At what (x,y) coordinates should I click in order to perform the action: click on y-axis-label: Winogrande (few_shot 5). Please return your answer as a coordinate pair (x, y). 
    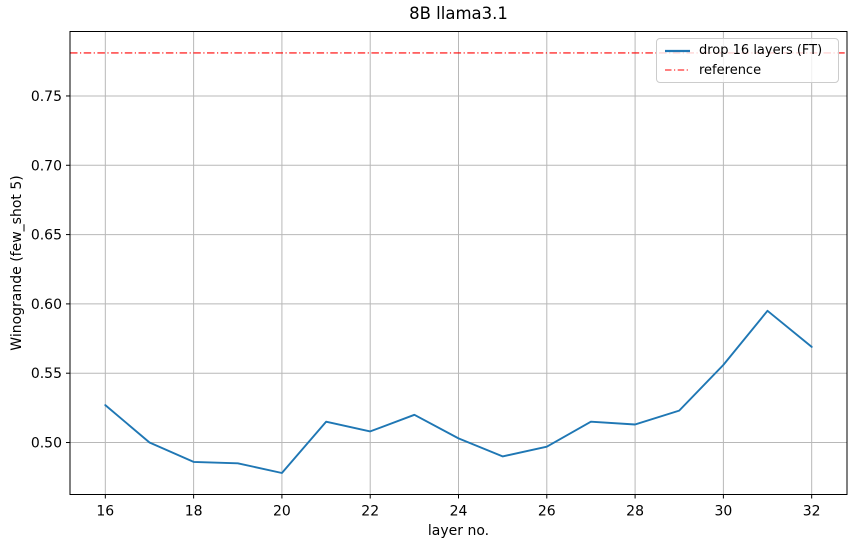
    Looking at the image, I should click on (17, 263).